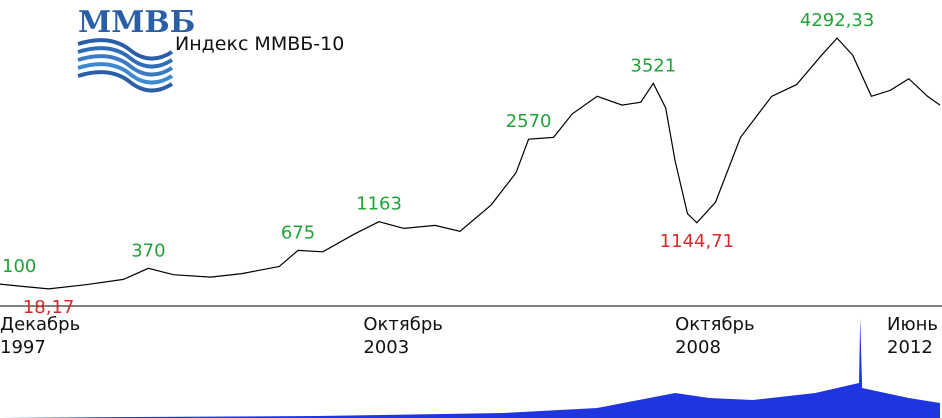  What do you see at coordinates (148, 250) in the screenshot?
I see `data-label: 370` at bounding box center [148, 250].